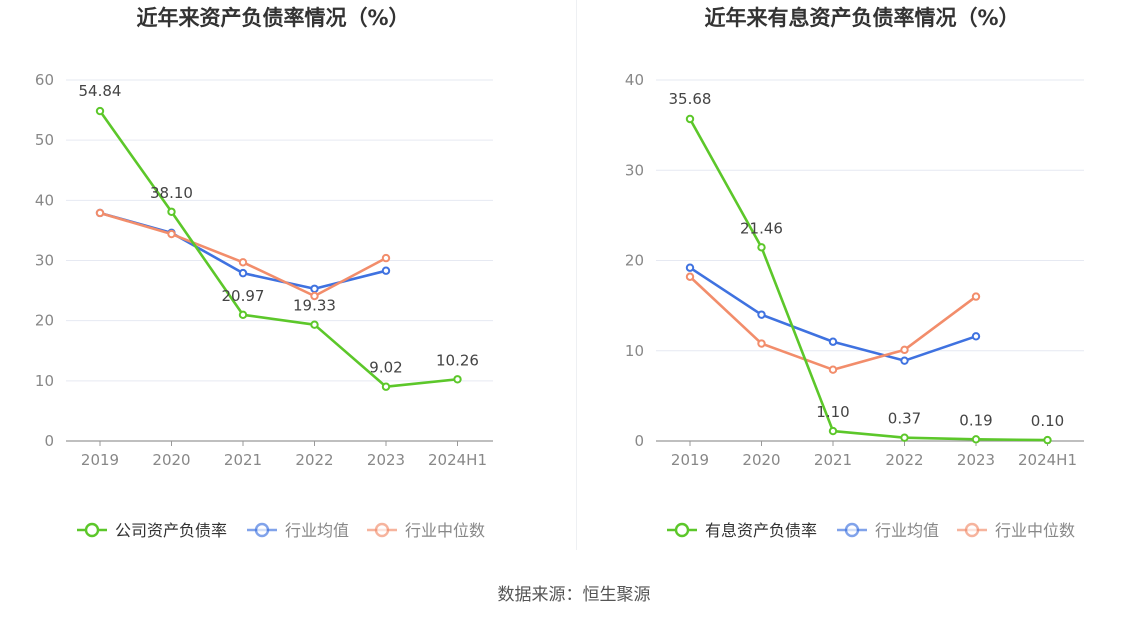  I want to click on legend-label: 公司资产负债率, so click(171, 530).